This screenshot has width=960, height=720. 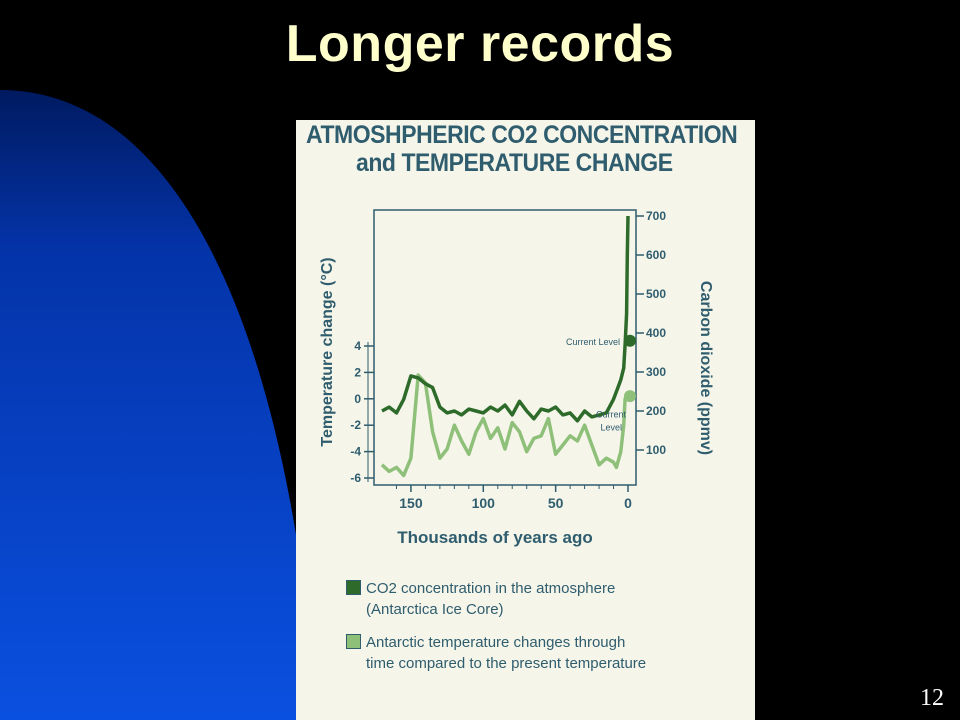 I want to click on chart-title: ATMOSHPHERIC CO2 CONCENTRATION, so click(x=522, y=135).